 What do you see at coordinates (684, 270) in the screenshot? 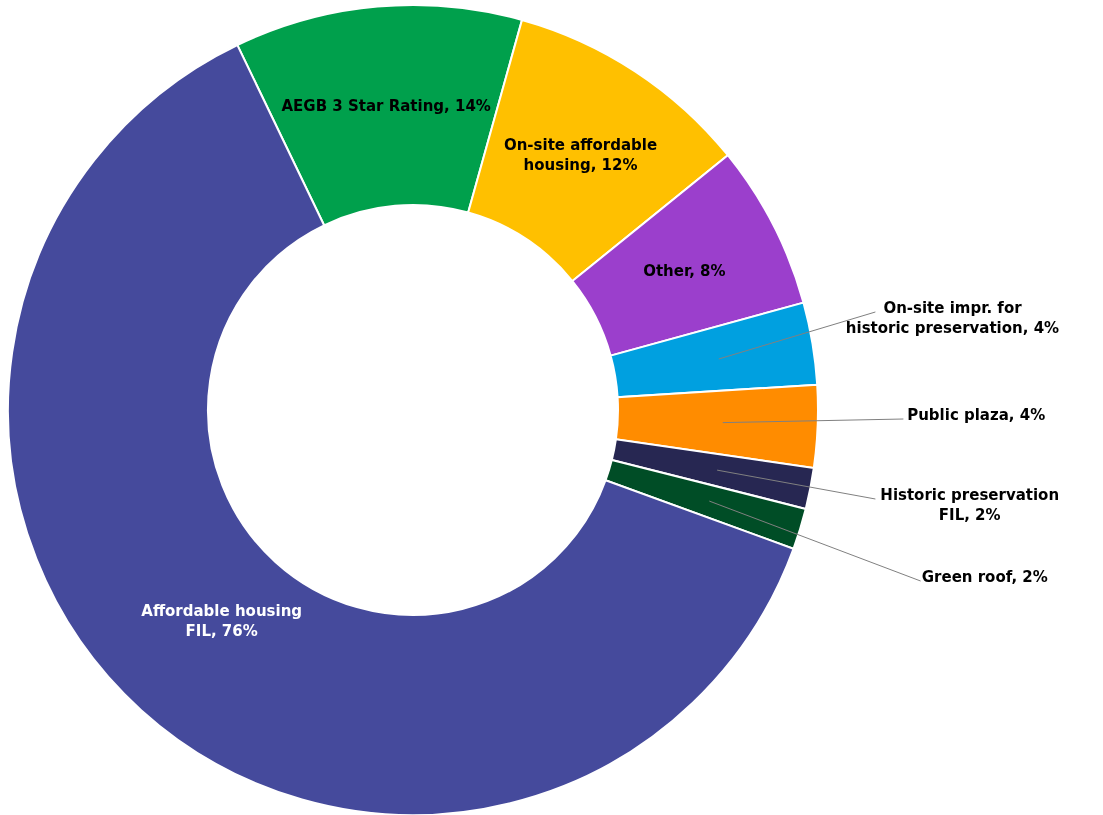
I see `slice-label: Other, 8%` at bounding box center [684, 270].